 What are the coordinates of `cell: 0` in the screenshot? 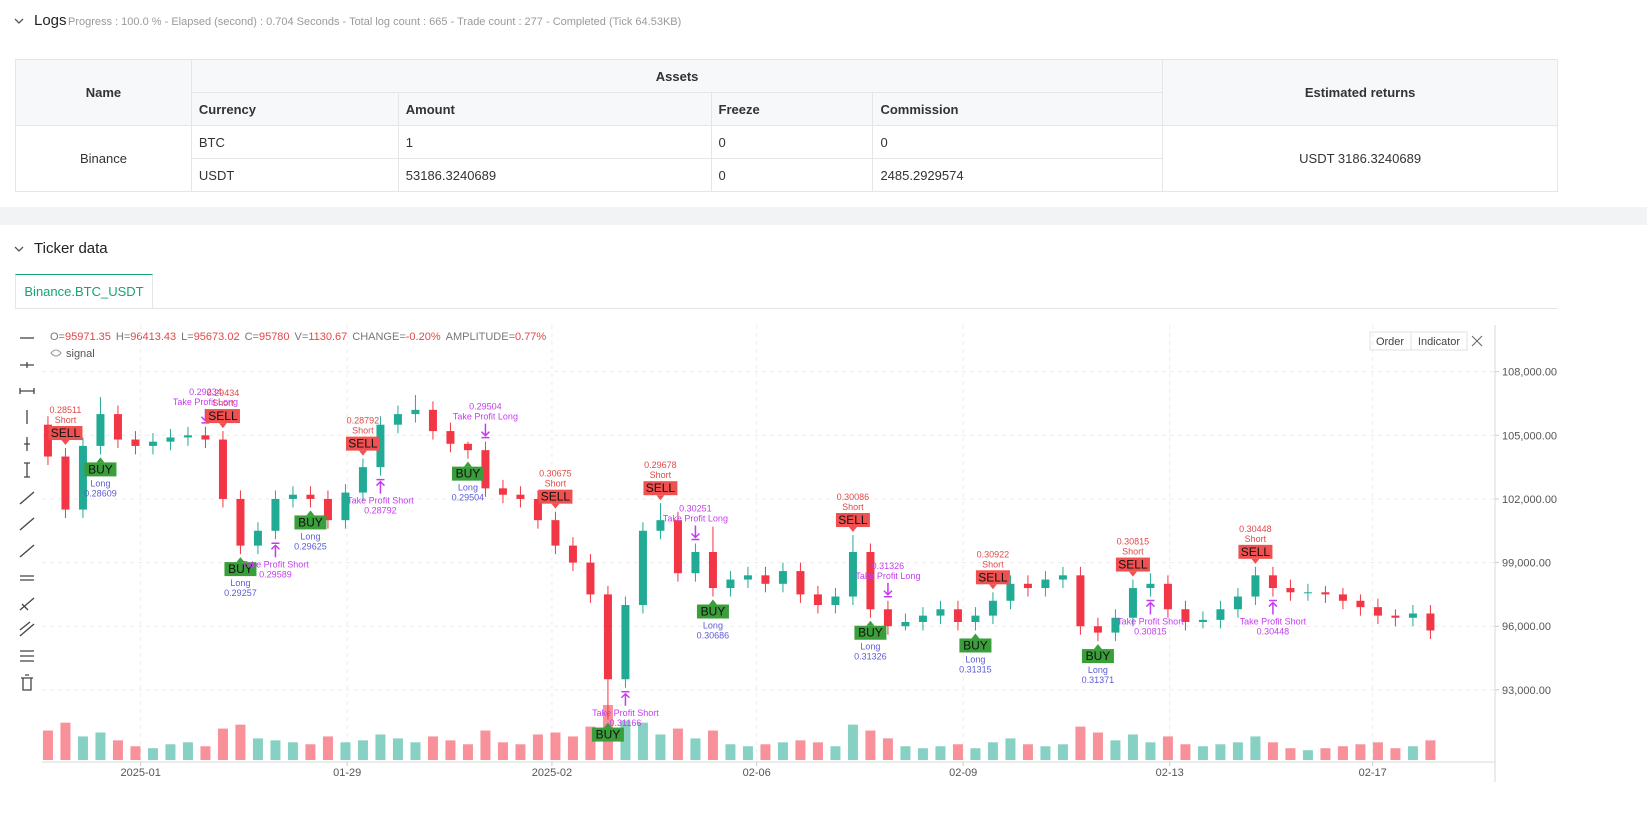 It's located at (792, 175).